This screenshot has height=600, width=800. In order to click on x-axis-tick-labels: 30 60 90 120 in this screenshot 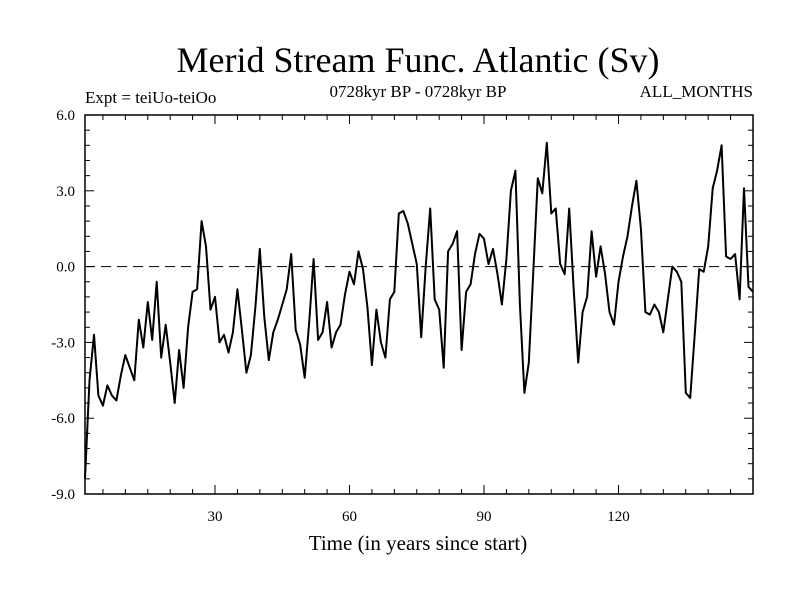, I will do `click(419, 517)`.